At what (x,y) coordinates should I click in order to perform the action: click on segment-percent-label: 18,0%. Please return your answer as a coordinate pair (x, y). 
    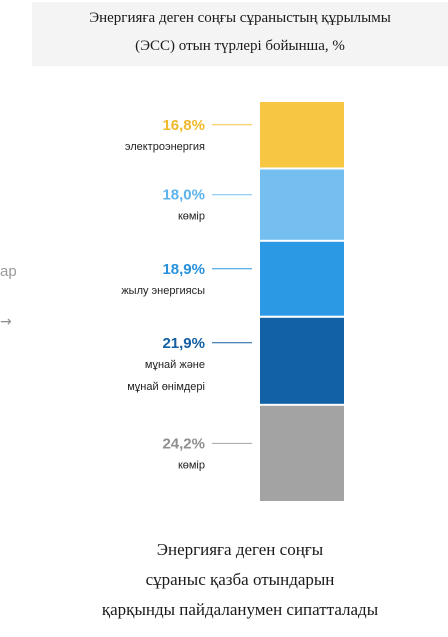
    Looking at the image, I should click on (183, 195).